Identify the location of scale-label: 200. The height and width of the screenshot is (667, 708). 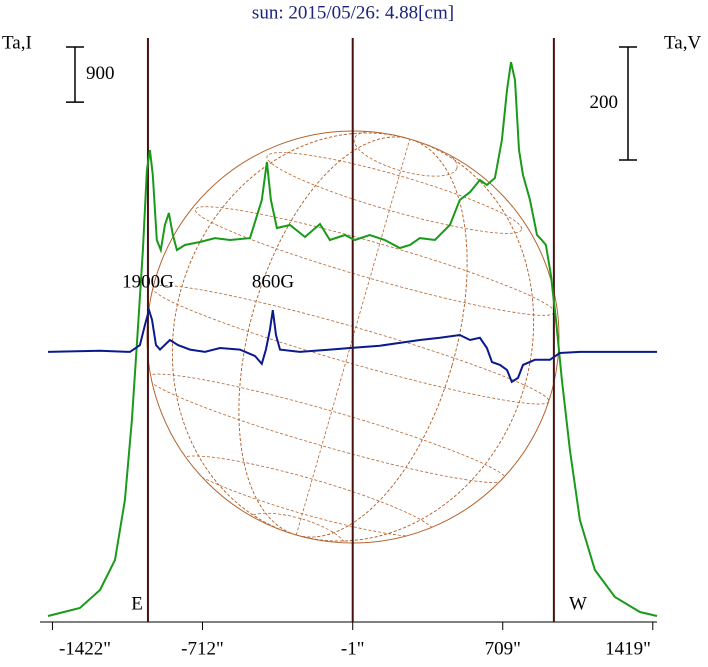
(604, 102).